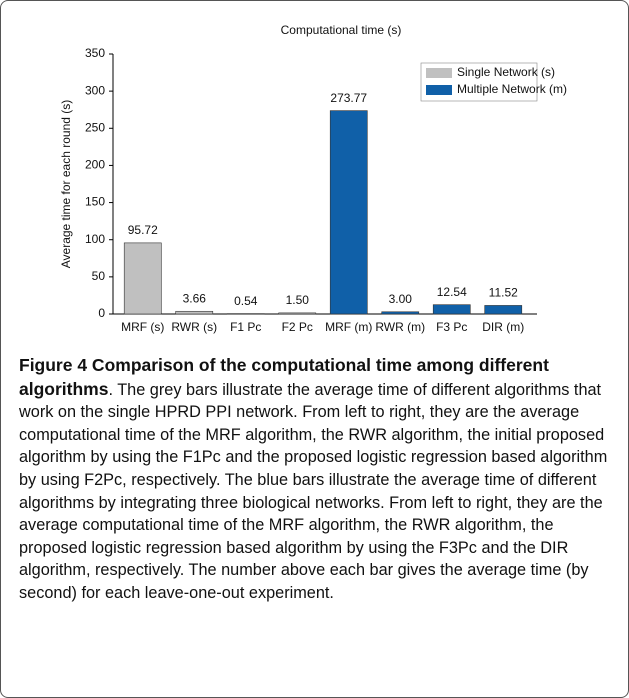  I want to click on x-tick-label: RWR (m), so click(400, 327).